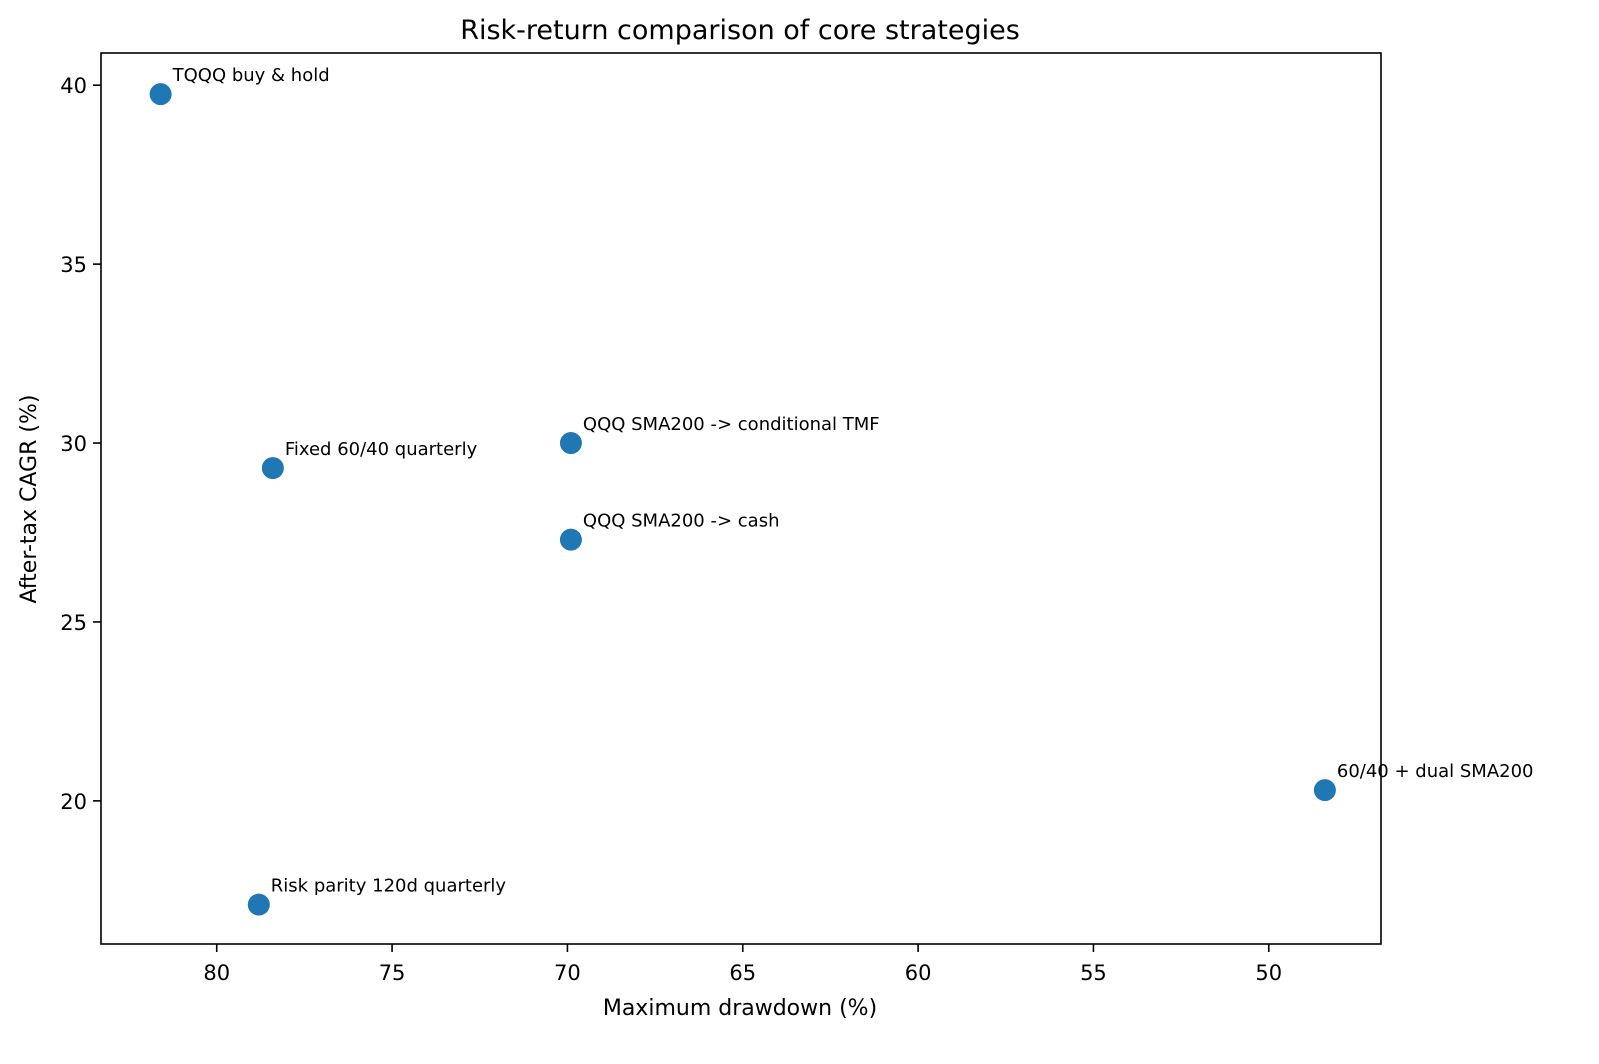  Describe the element at coordinates (73, 623) in the screenshot. I see `y-tick-label: 25` at that location.